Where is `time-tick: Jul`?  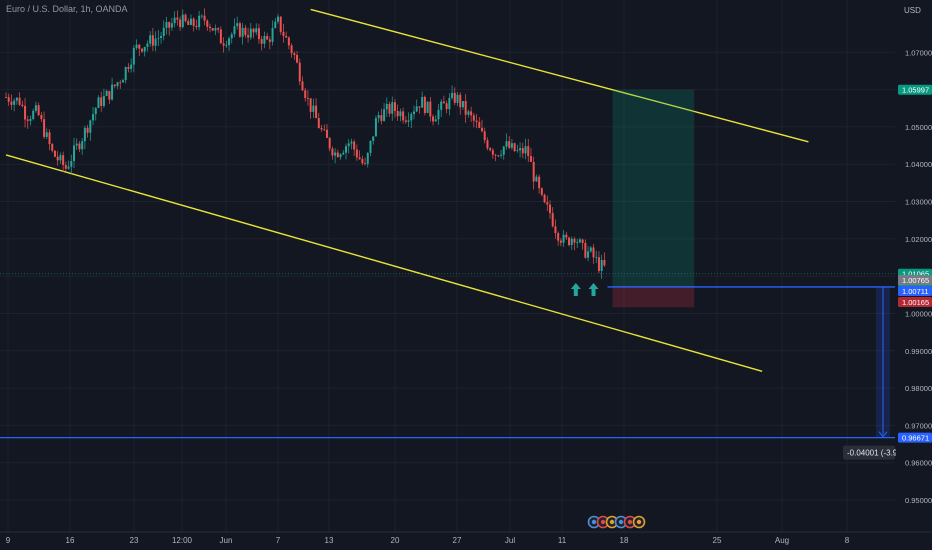
time-tick: Jul is located at coordinates (510, 540).